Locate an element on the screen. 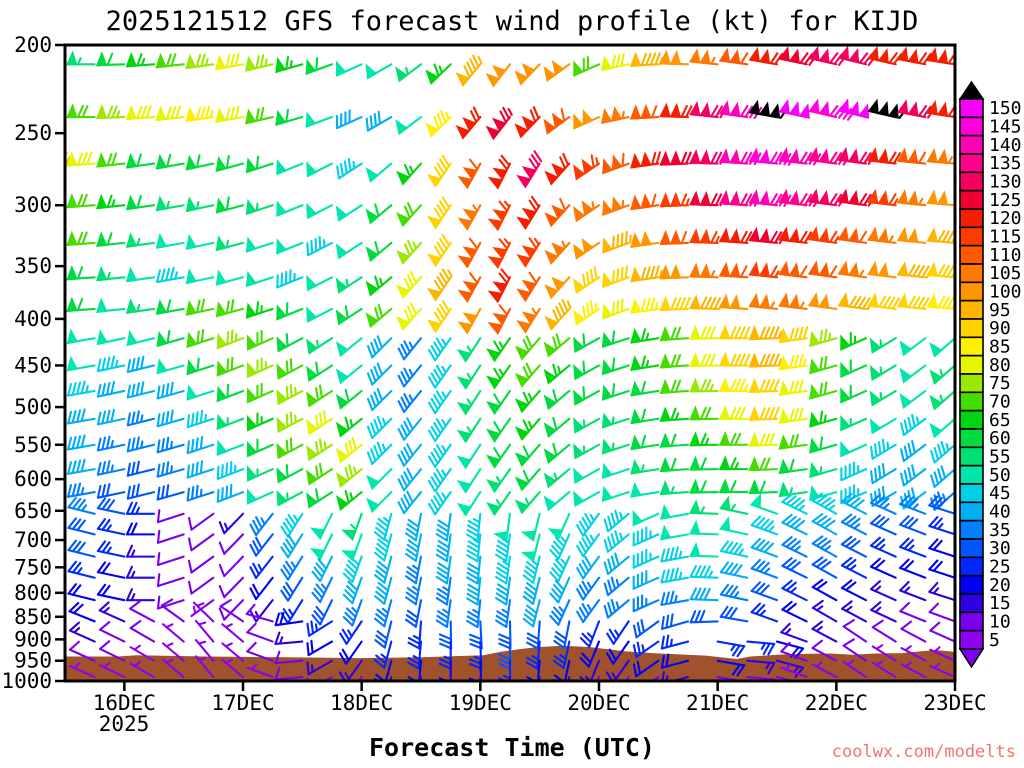 Image resolution: width=1024 pixels, height=768 pixels. barb-staff is located at coordinates (65, 163).